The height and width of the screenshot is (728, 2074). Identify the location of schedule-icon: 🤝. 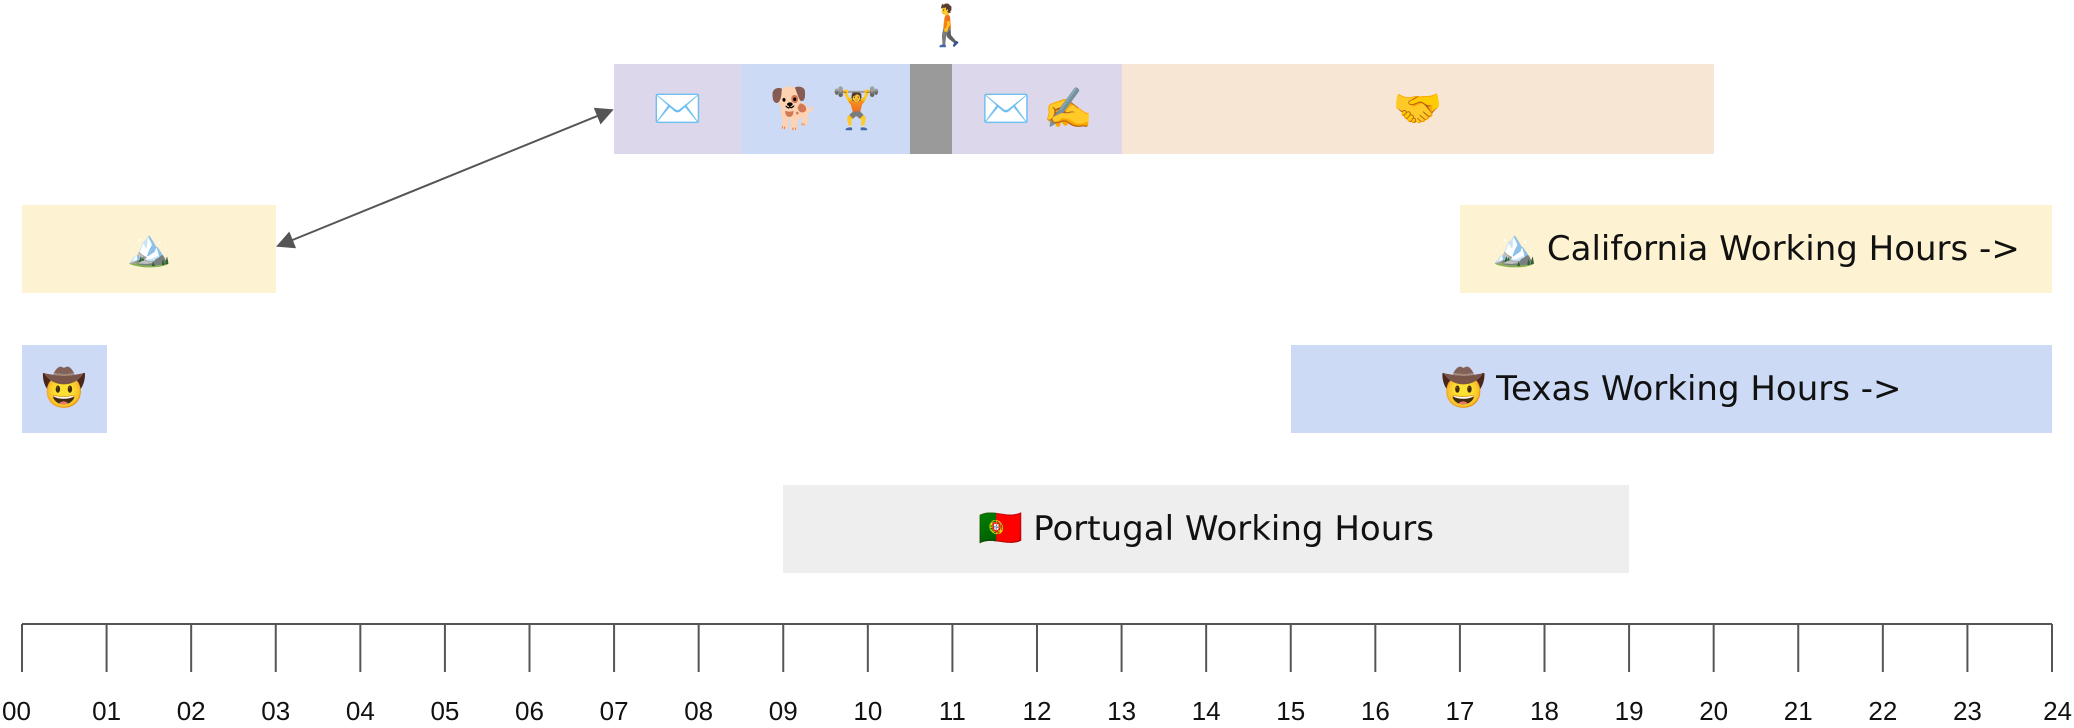
(1417, 109).